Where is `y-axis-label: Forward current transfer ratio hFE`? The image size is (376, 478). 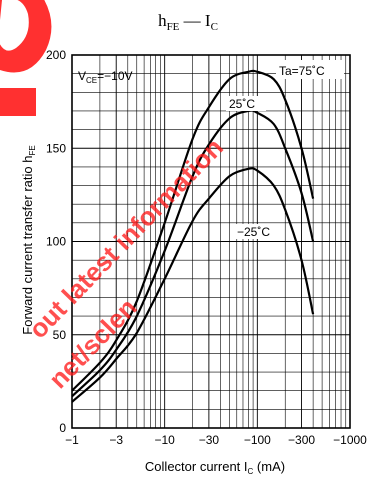
y-axis-label: Forward current transfer ratio hFE is located at coordinates (28, 239).